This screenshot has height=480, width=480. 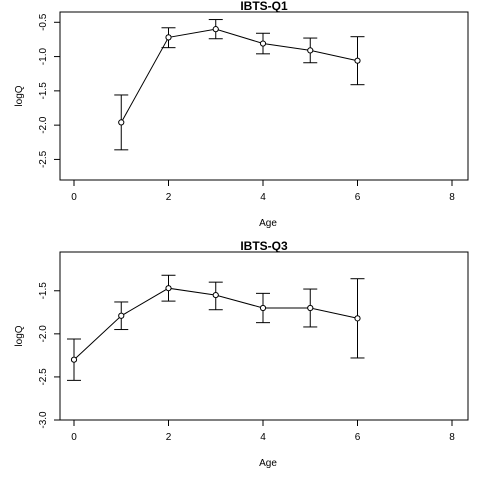 I want to click on chart-title: IBTS-Q3, so click(x=264, y=246).